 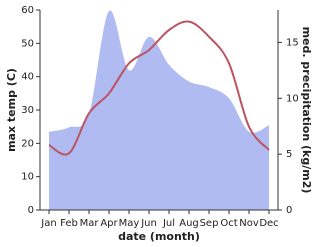 I want to click on y-tick-label: 40, so click(x=27, y=77).